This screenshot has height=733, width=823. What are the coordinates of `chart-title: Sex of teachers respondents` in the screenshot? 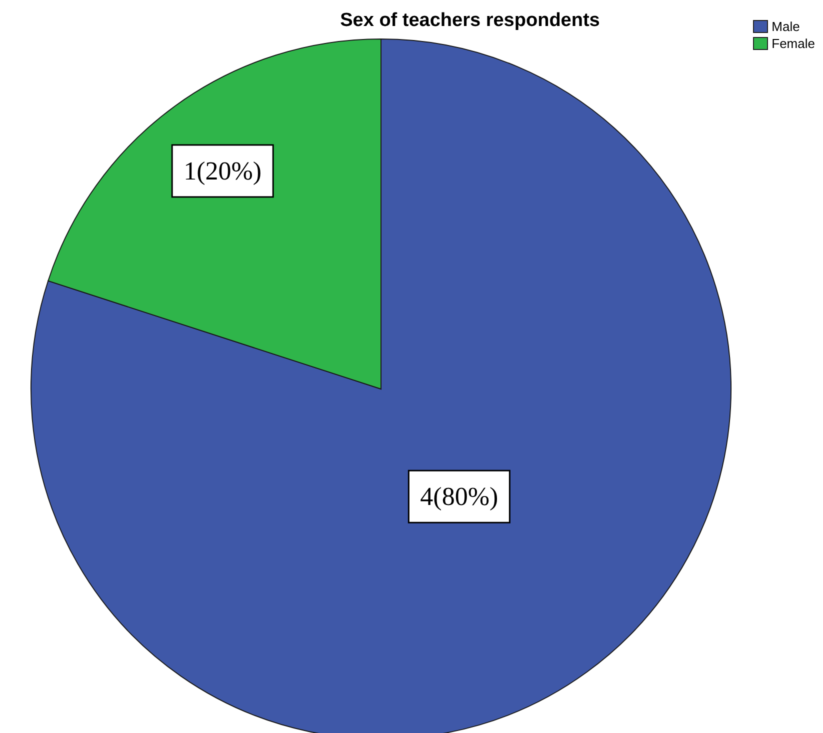 It's located at (470, 20).